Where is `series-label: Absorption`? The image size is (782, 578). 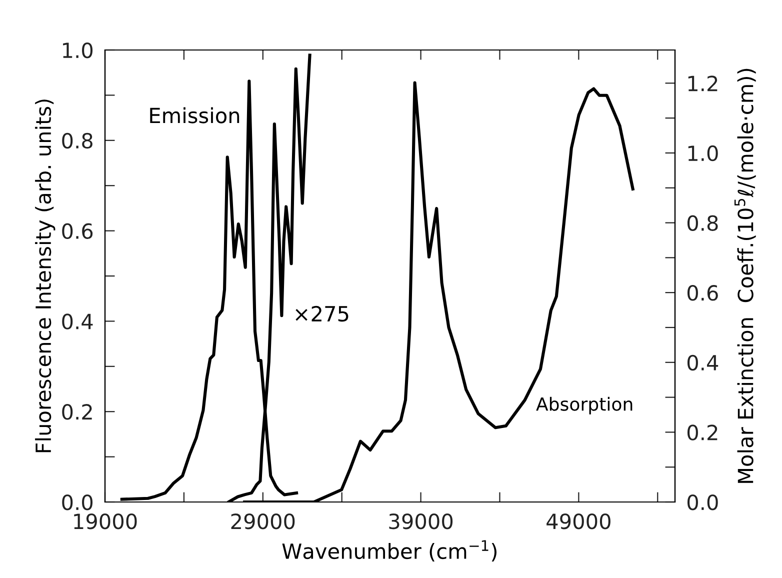 series-label: Absorption is located at coordinates (584, 405).